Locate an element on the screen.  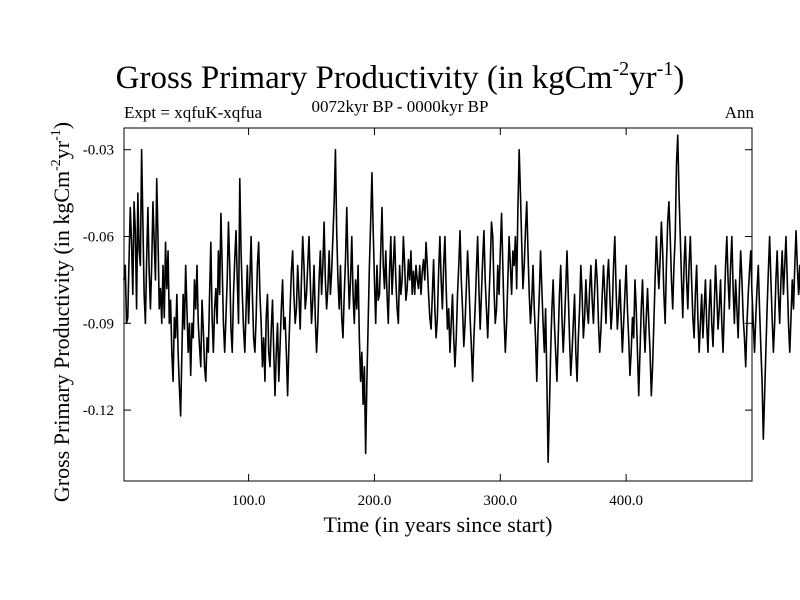
y-tick-label: -0.03 is located at coordinates (98, 151).